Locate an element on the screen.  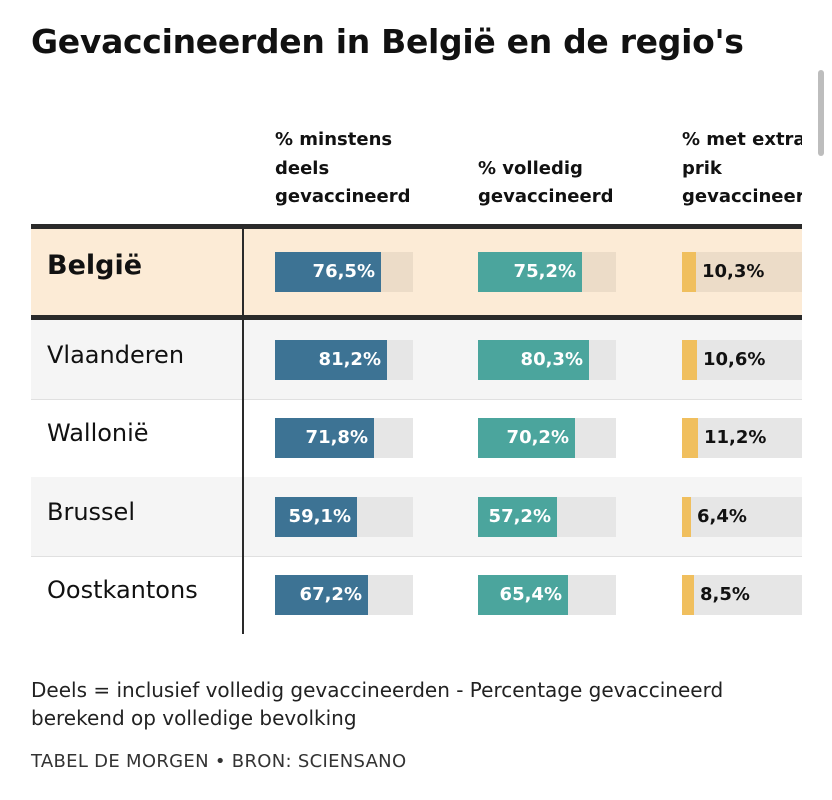
table-row: Oostkantons 67,2% 65,4% 8,5% is located at coordinates (416, 595).